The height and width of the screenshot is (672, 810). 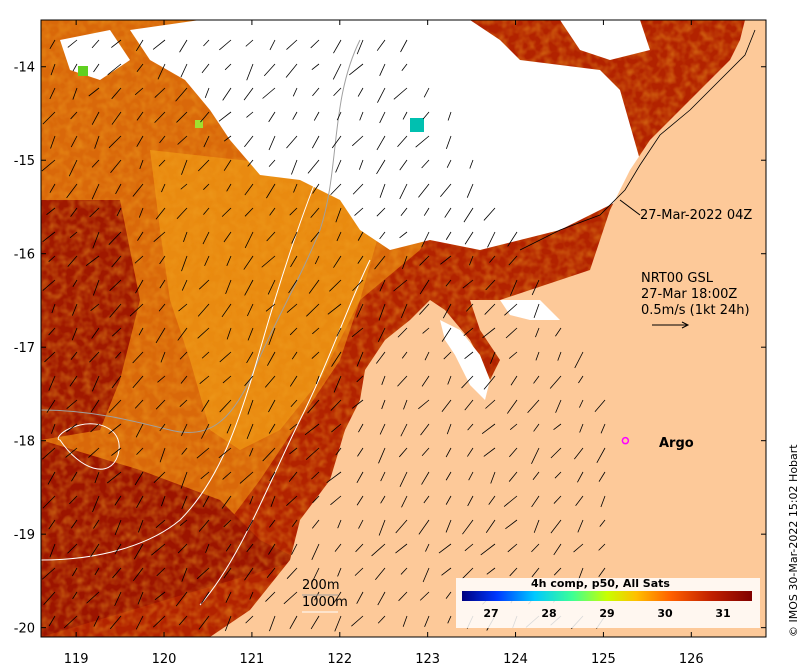 What do you see at coordinates (24, 442) in the screenshot?
I see `lat-tick-label: -18` at bounding box center [24, 442].